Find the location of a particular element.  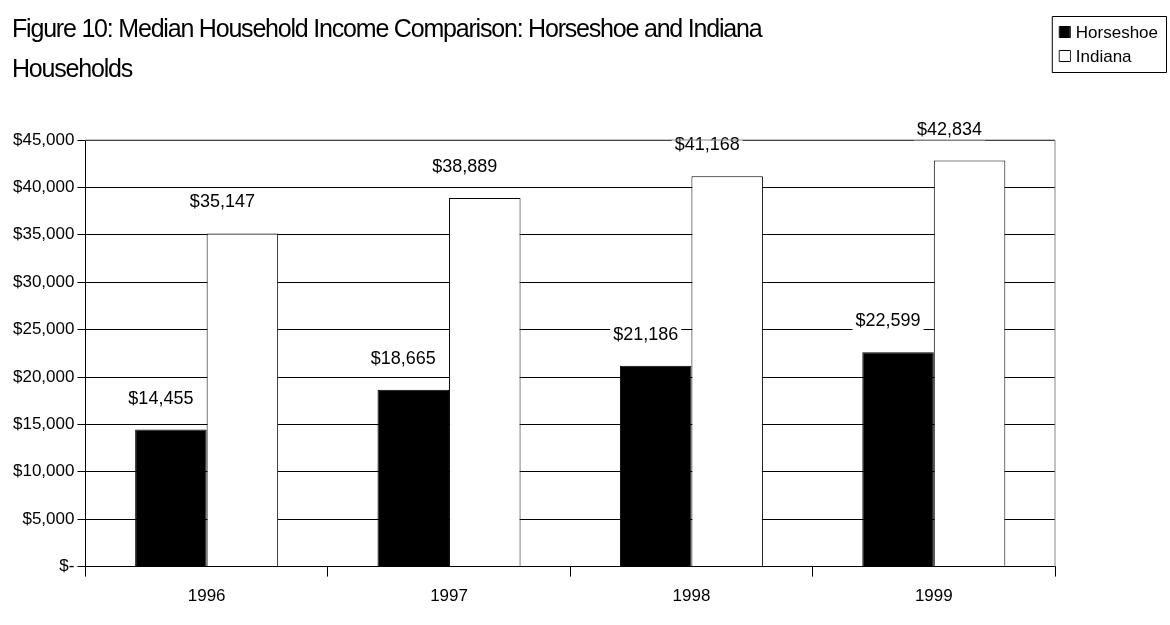

x-tick-label: 1997 is located at coordinates (449, 596).